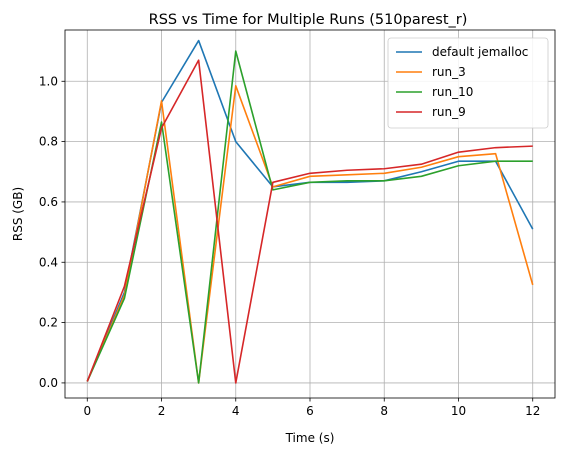 The width and height of the screenshot is (567, 455). Describe the element at coordinates (48, 81) in the screenshot. I see `y-tick-label: 1.0` at that location.